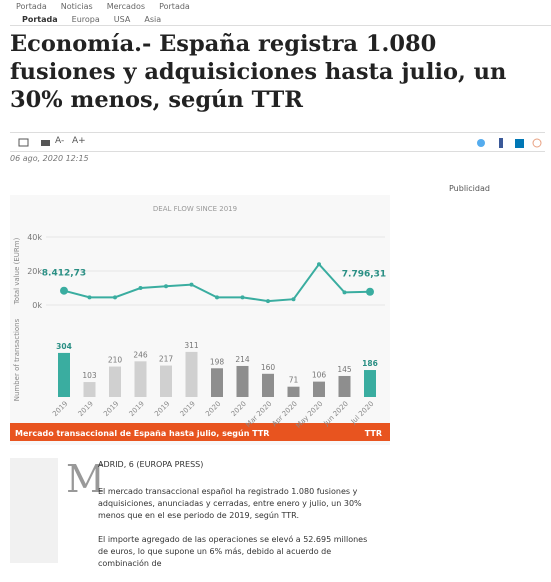 This screenshot has height=582, width=551. Describe the element at coordinates (34, 510) in the screenshot. I see `side-box` at that location.